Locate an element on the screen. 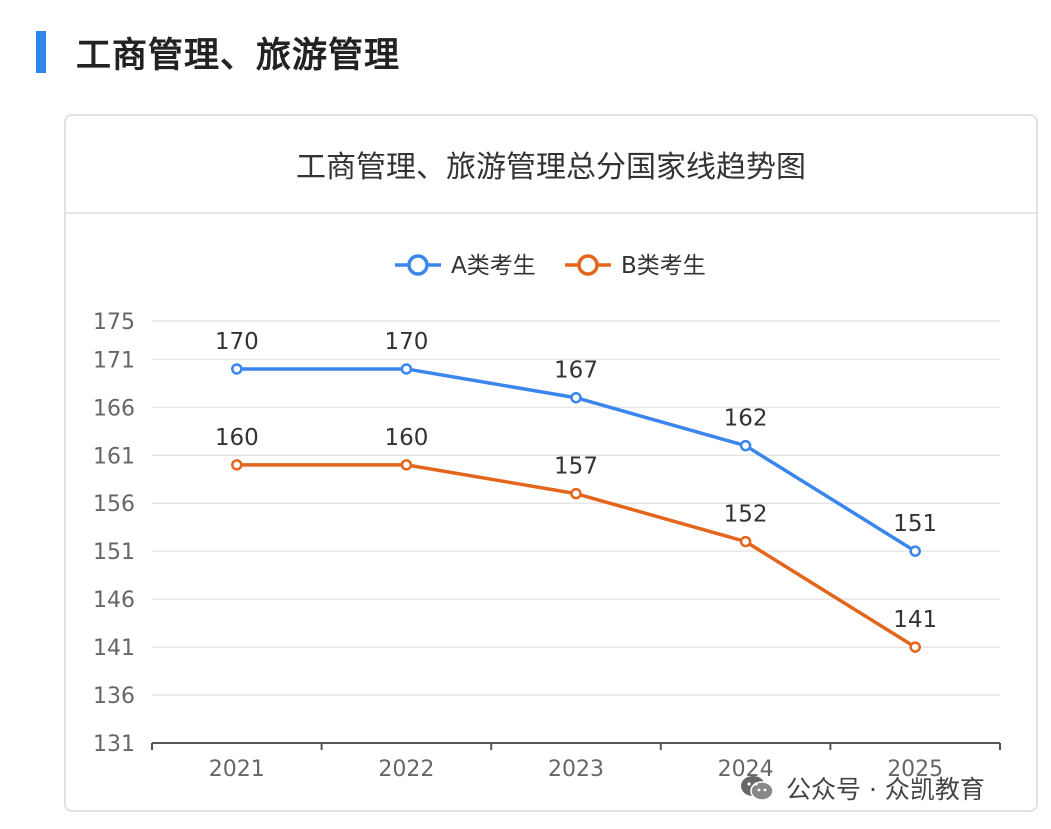 This screenshot has height=829, width=1051. x-tick-label: 2021 is located at coordinates (237, 769).